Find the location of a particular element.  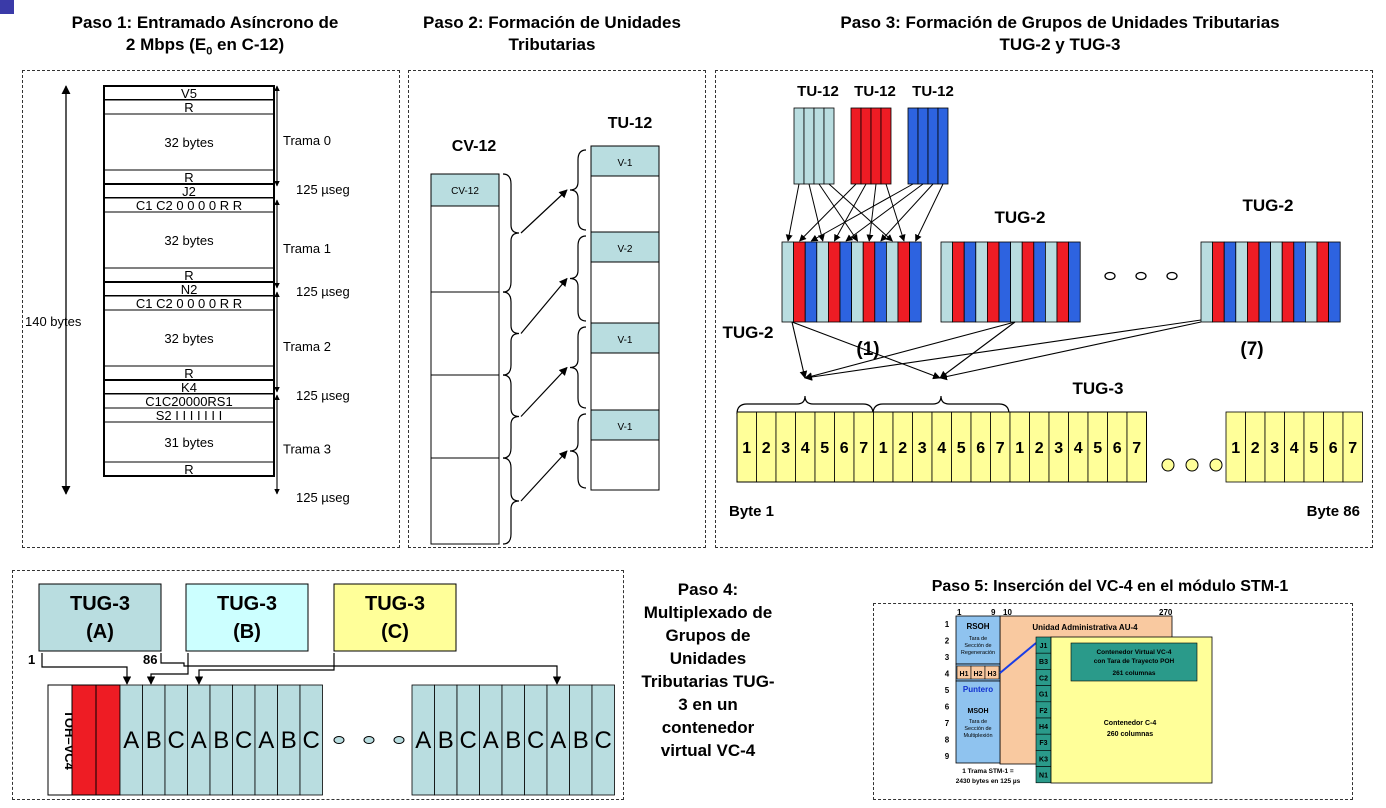

stm1-row-number: 6 is located at coordinates (947, 707).